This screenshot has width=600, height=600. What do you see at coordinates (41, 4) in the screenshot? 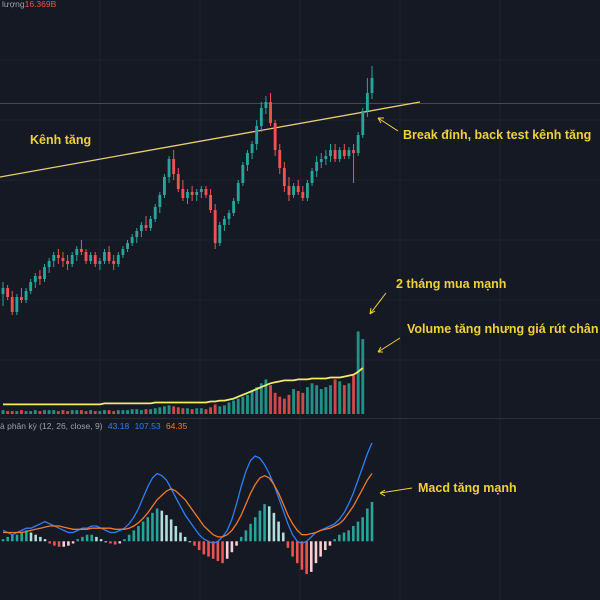
I see `volume-header-value: 16.369B` at bounding box center [41, 4].